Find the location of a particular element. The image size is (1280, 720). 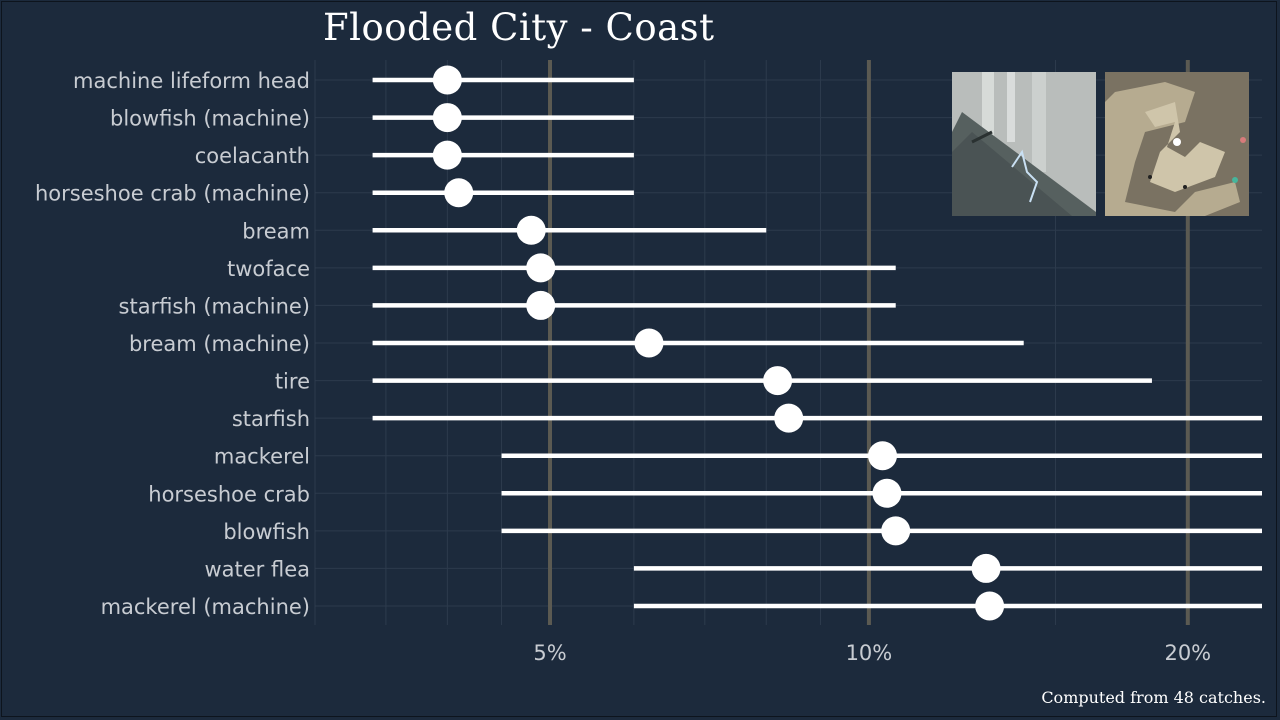

category-label: mackerel is located at coordinates (262, 457).